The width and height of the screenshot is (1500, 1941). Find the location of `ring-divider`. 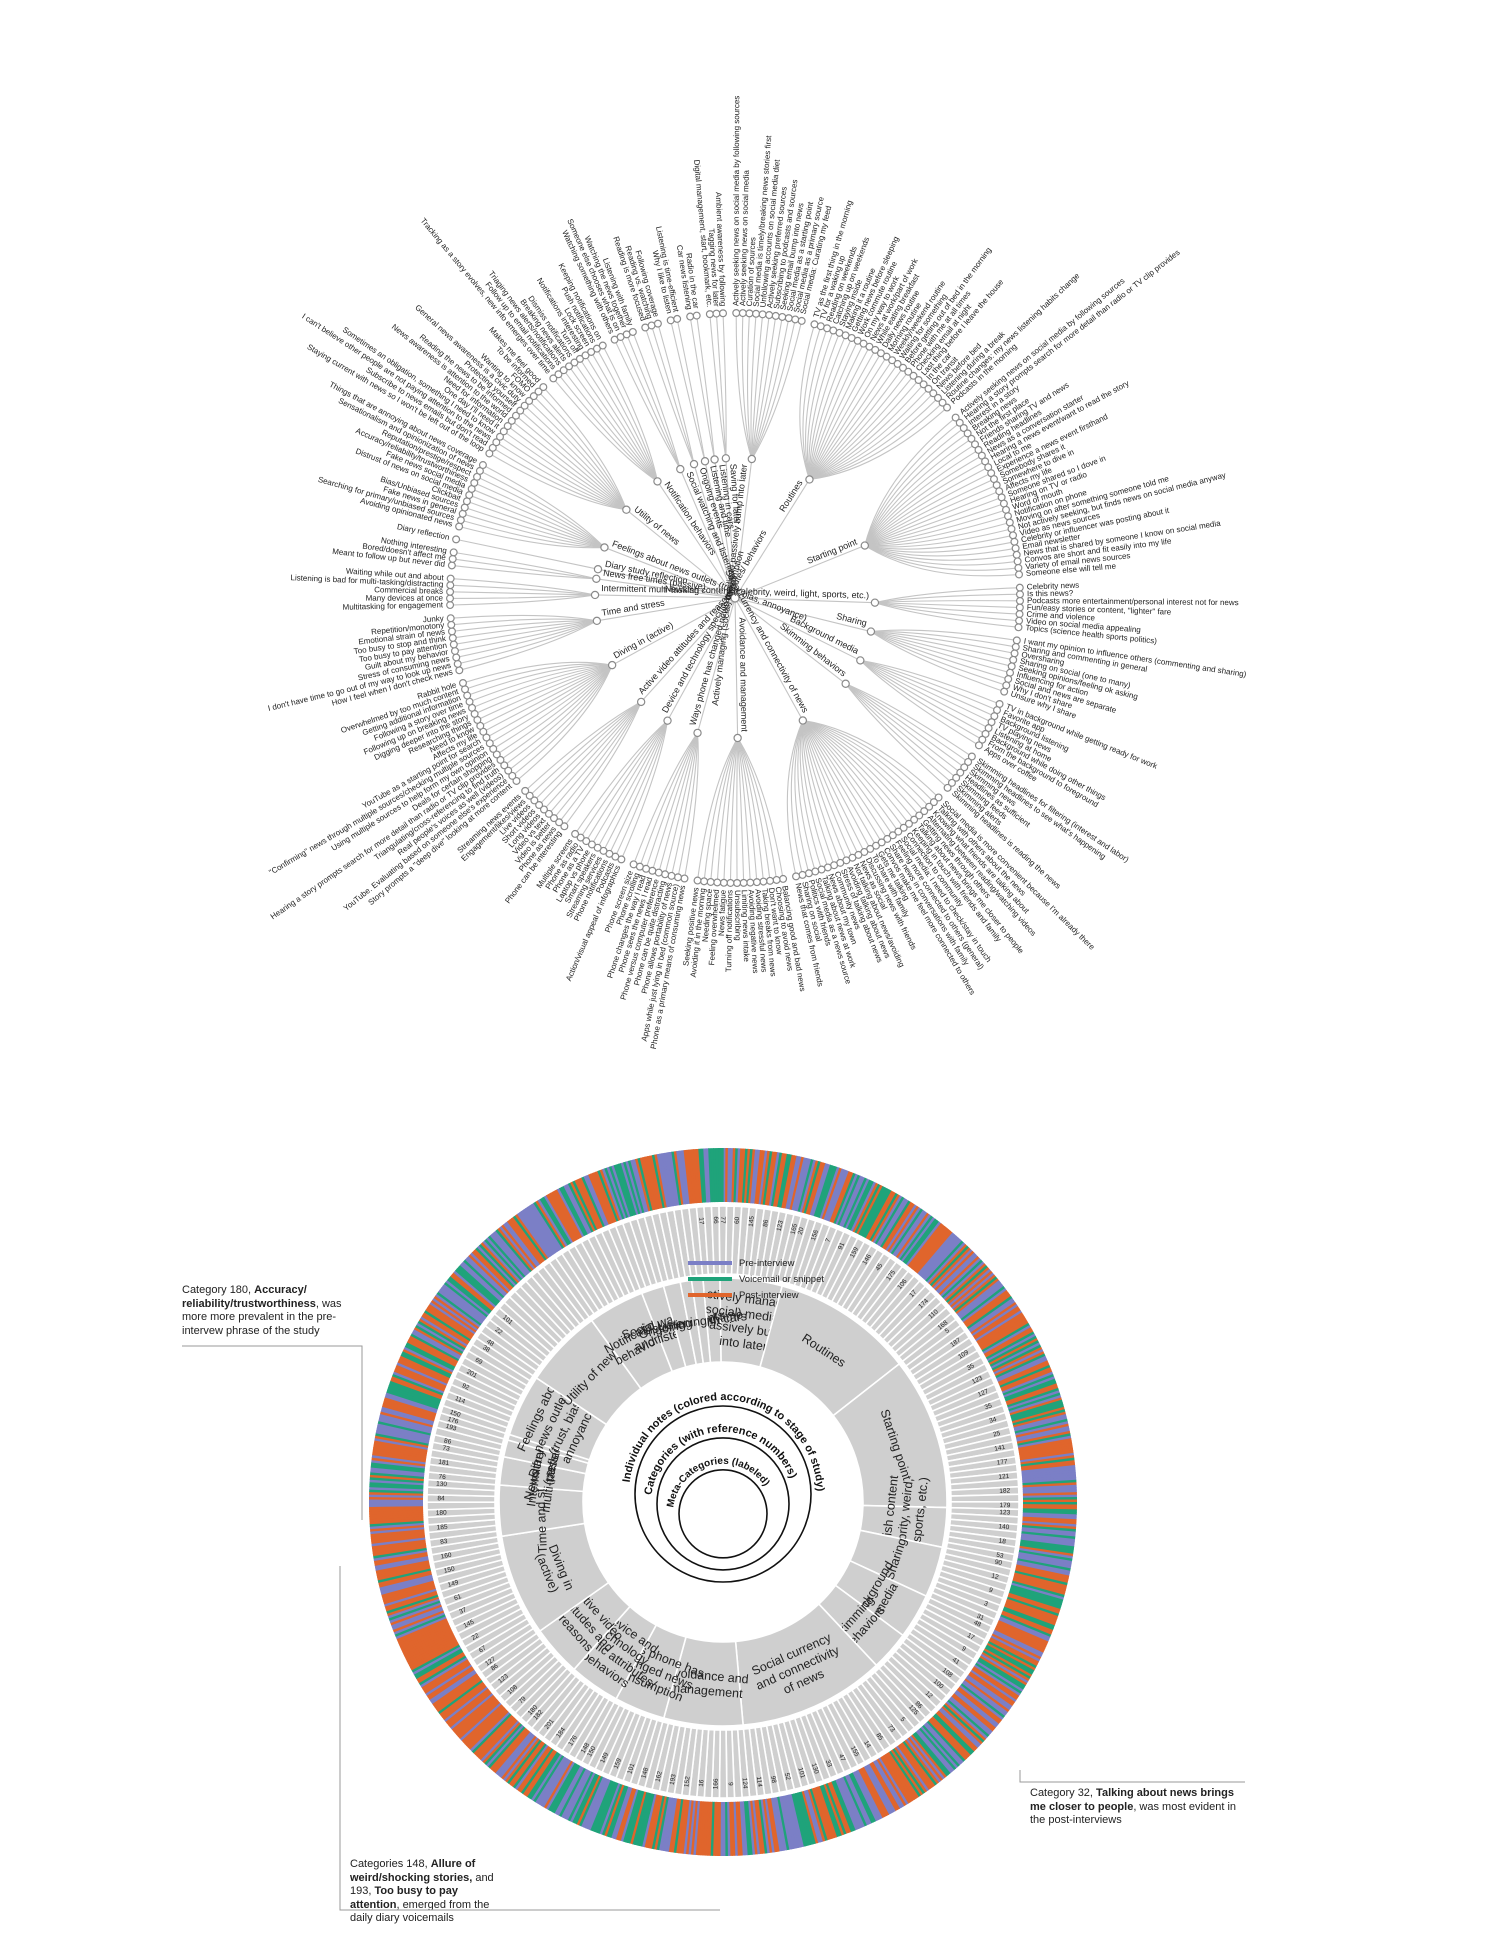

ring-divider is located at coordinates (723, 1502).